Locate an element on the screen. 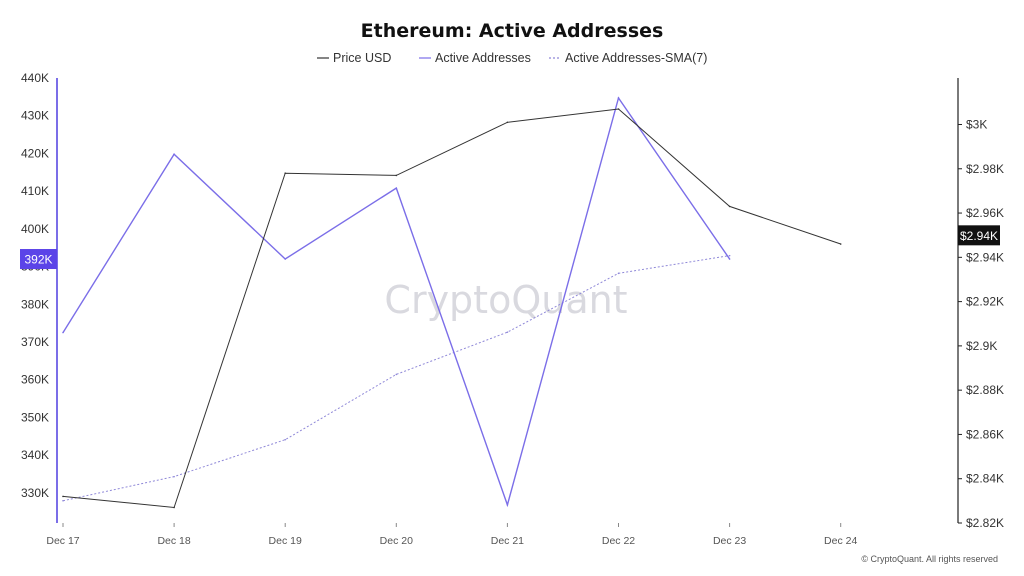 The width and height of the screenshot is (1024, 576). x-tick-label: Dec 22 is located at coordinates (618, 541).